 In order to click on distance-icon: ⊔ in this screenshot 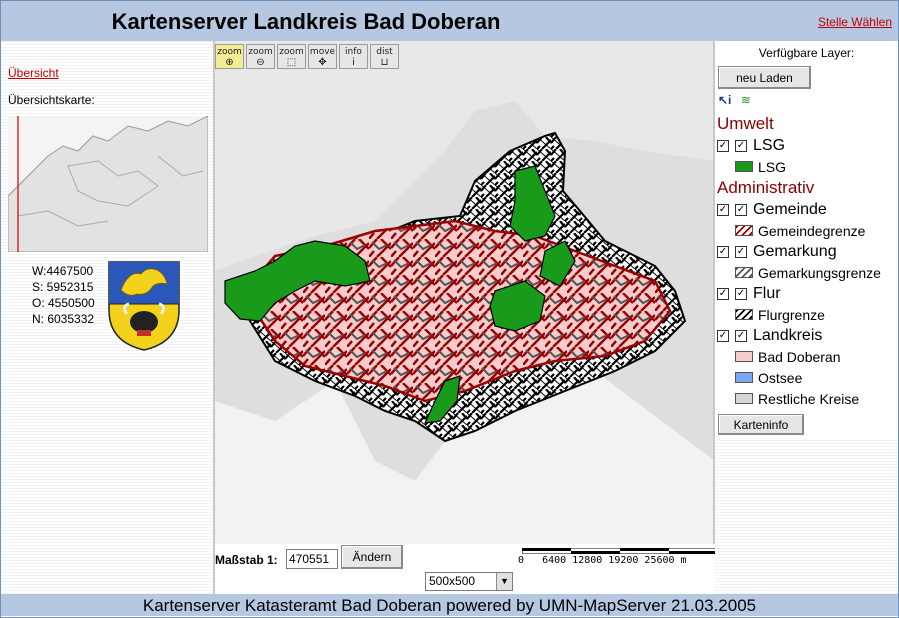, I will do `click(384, 62)`.